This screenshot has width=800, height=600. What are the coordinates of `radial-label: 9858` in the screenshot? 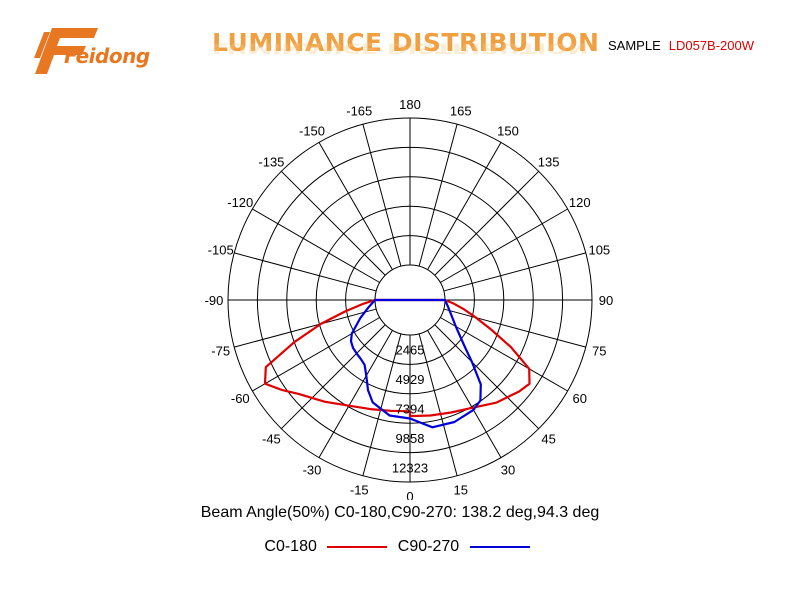 It's located at (410, 438).